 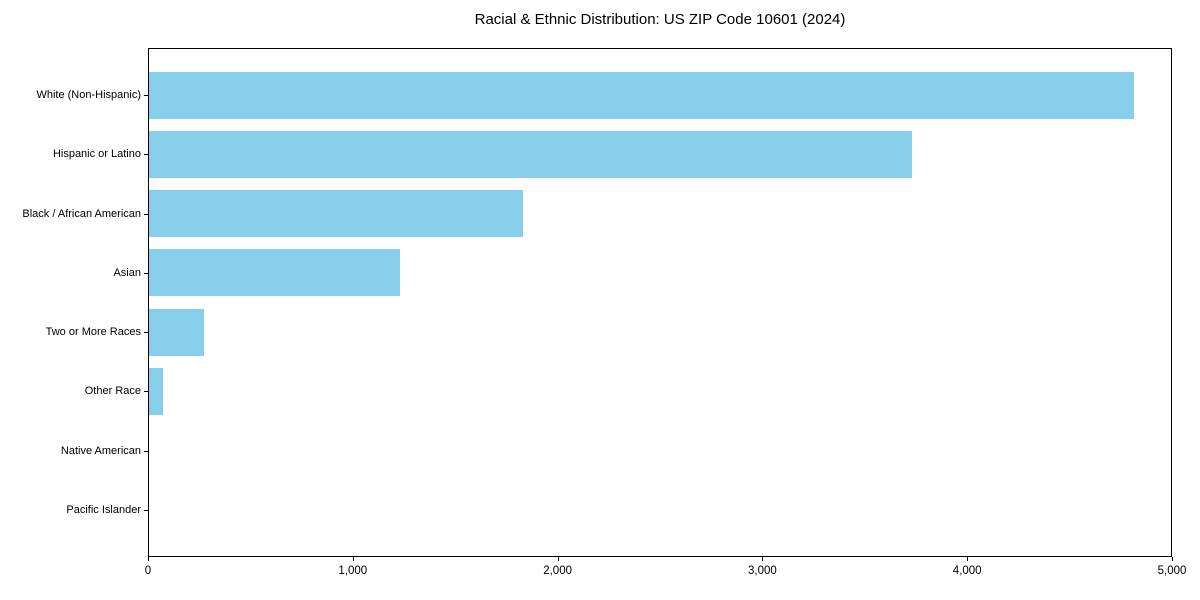 What do you see at coordinates (93, 332) in the screenshot?
I see `y-axis-label: Two or More Races` at bounding box center [93, 332].